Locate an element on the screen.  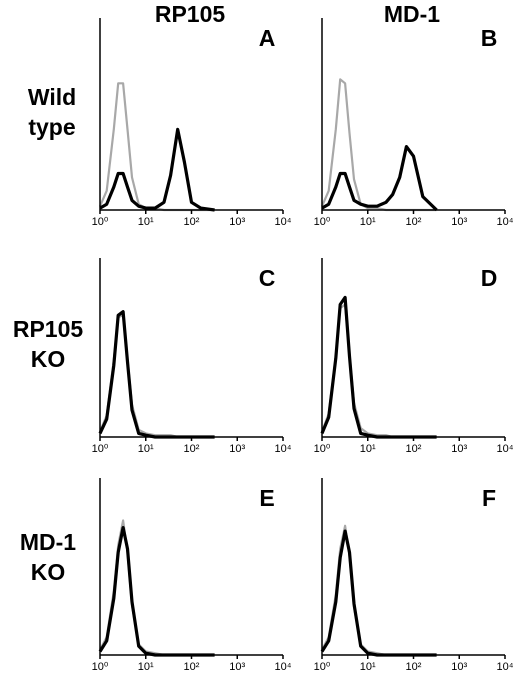
panel-label: C is located at coordinates (267, 278).